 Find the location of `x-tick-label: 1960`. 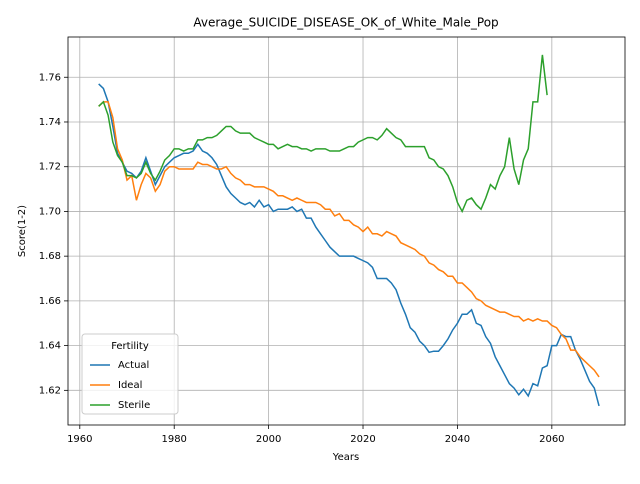

x-tick-label: 1960 is located at coordinates (79, 439).